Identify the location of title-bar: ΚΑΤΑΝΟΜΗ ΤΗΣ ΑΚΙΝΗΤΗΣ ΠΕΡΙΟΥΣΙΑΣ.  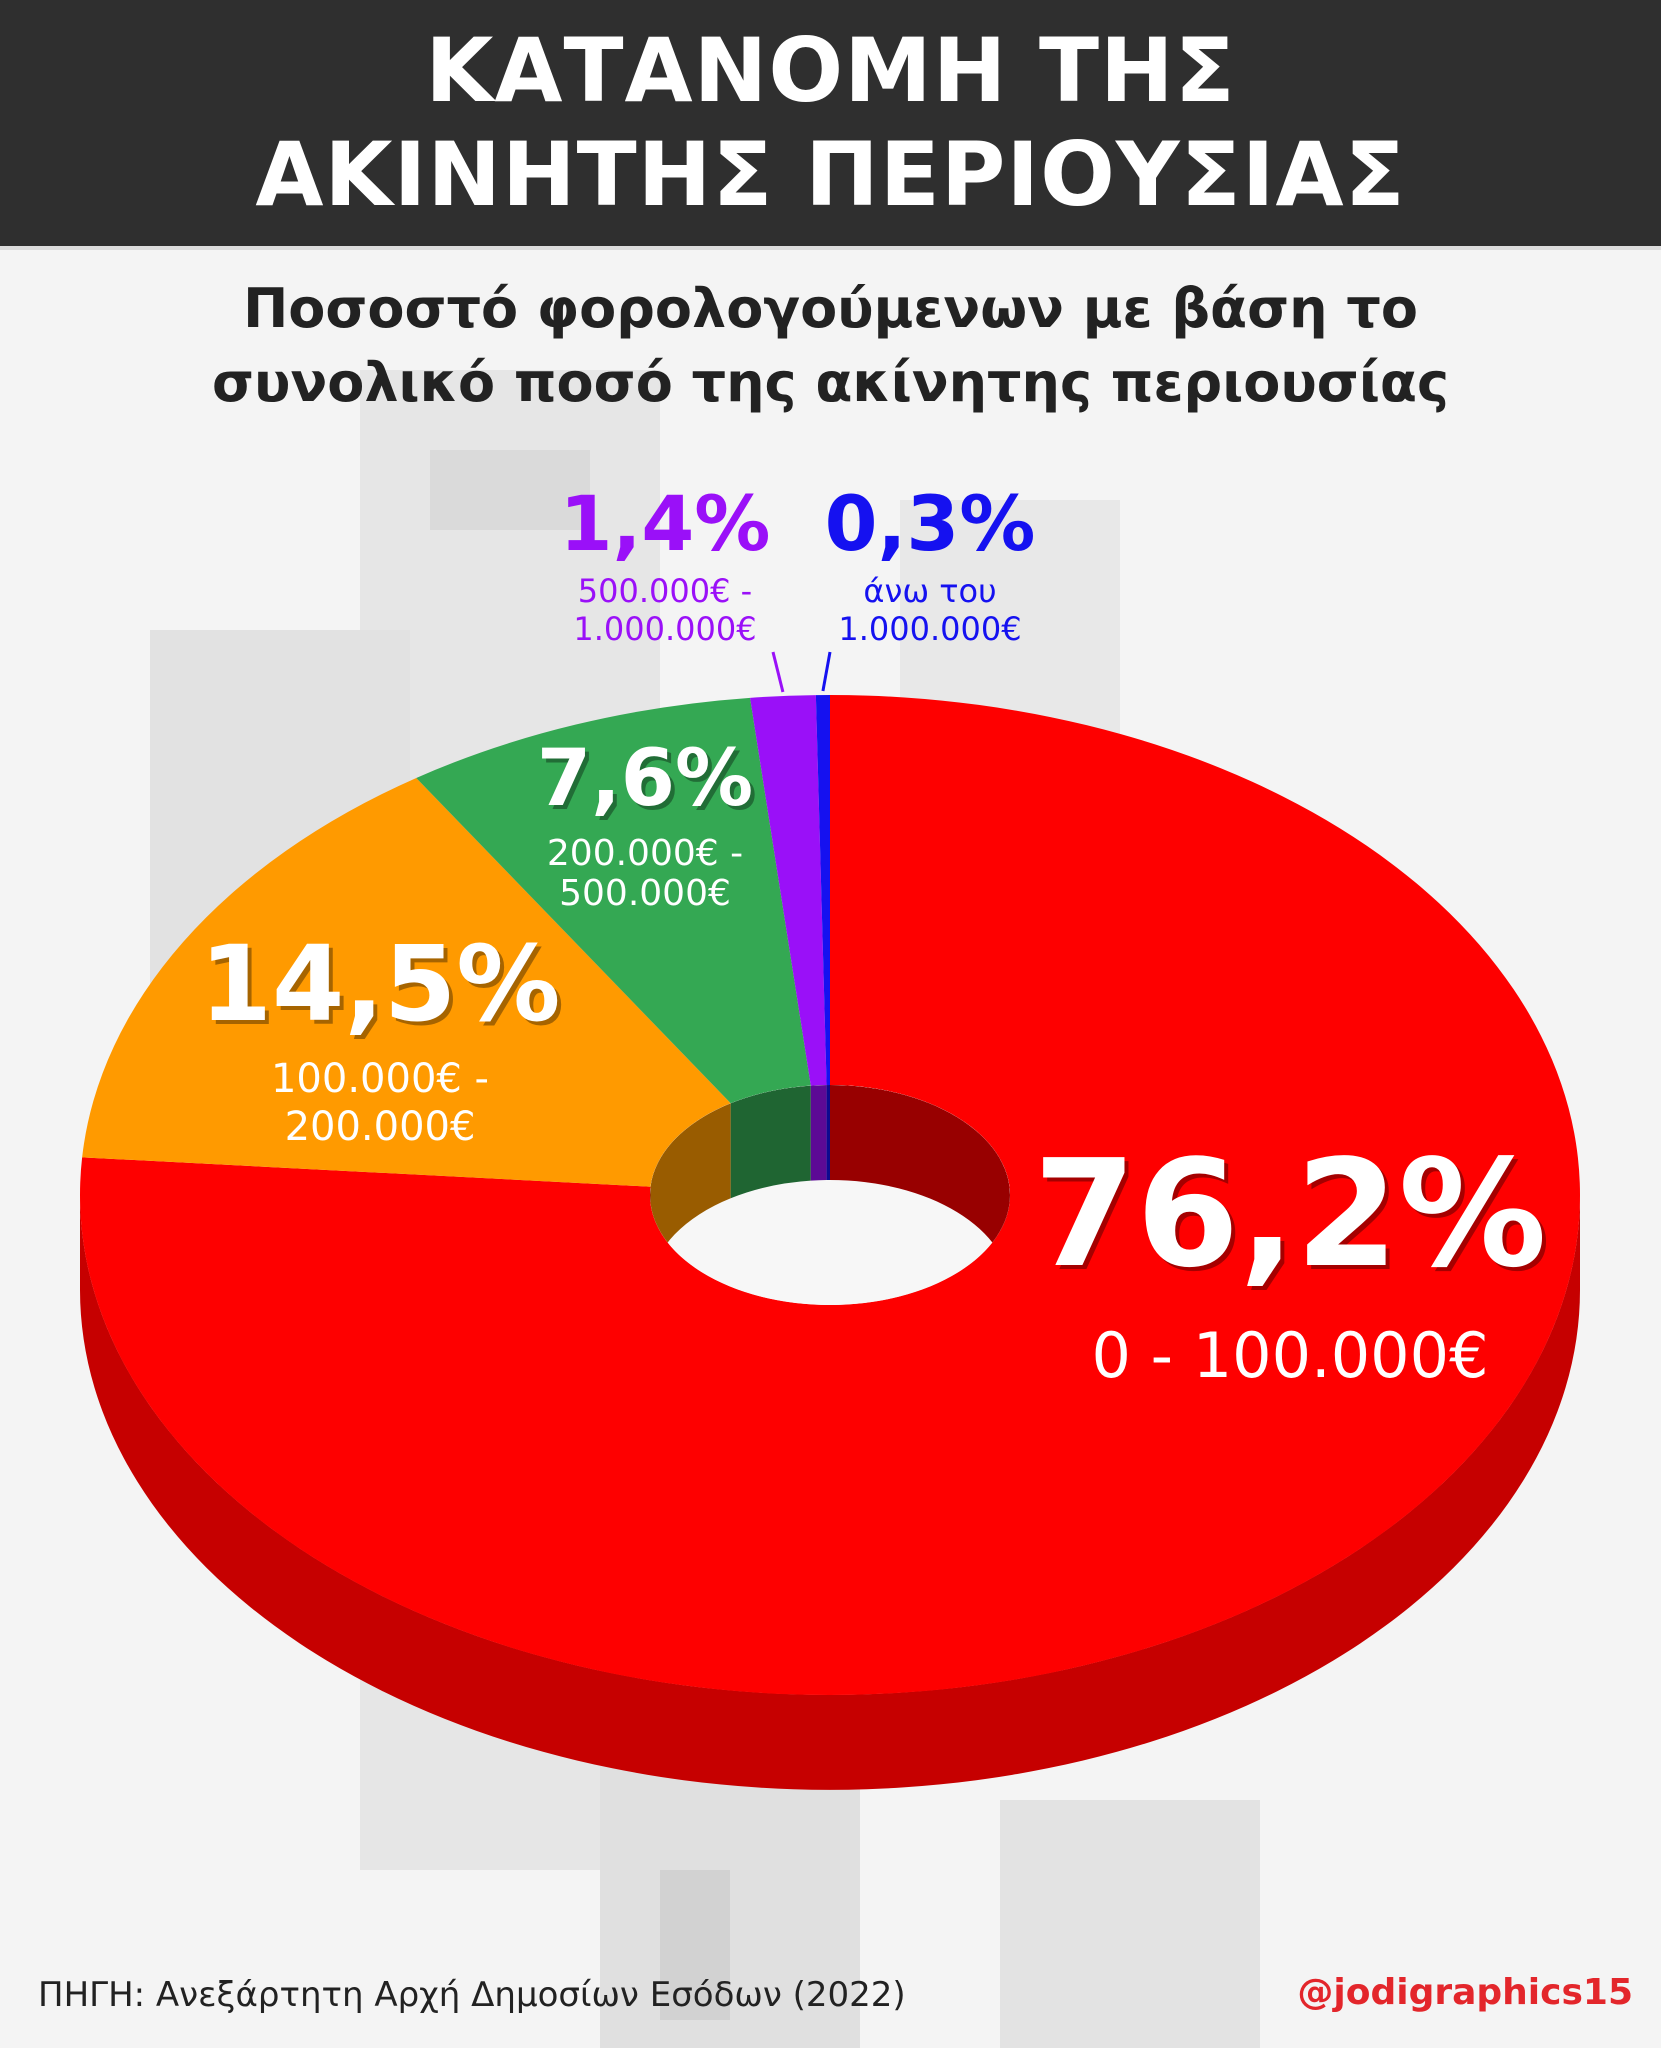
(830, 125).